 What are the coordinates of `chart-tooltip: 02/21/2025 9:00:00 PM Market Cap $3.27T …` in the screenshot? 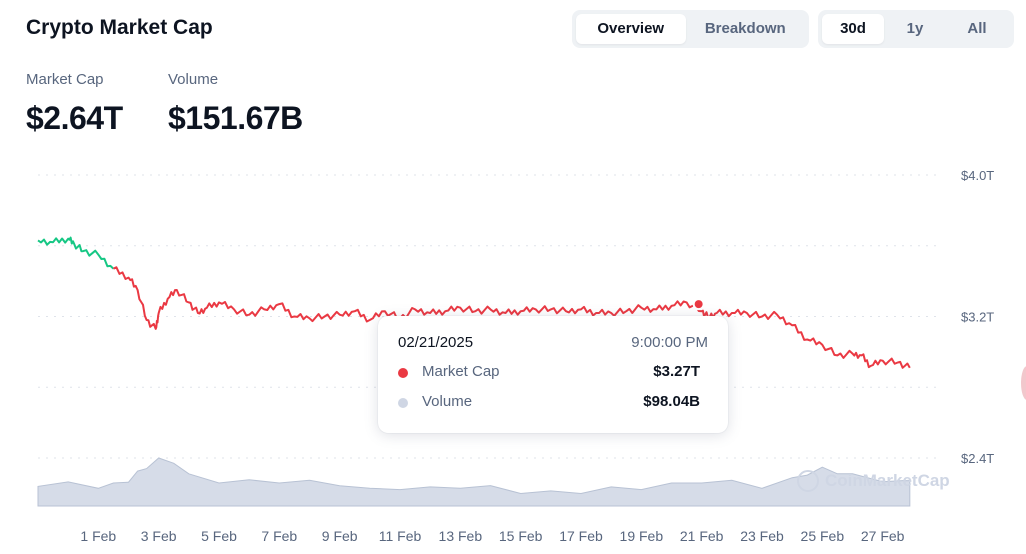 It's located at (553, 374).